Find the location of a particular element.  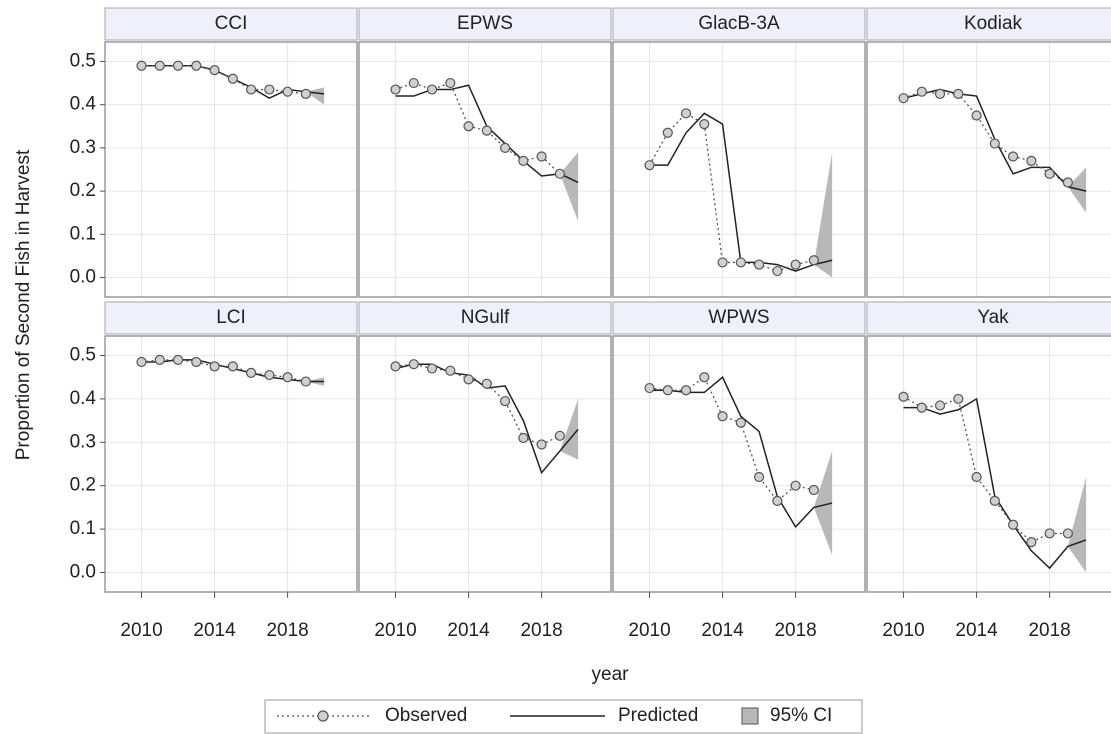

panel-title: WPWS is located at coordinates (738, 317).